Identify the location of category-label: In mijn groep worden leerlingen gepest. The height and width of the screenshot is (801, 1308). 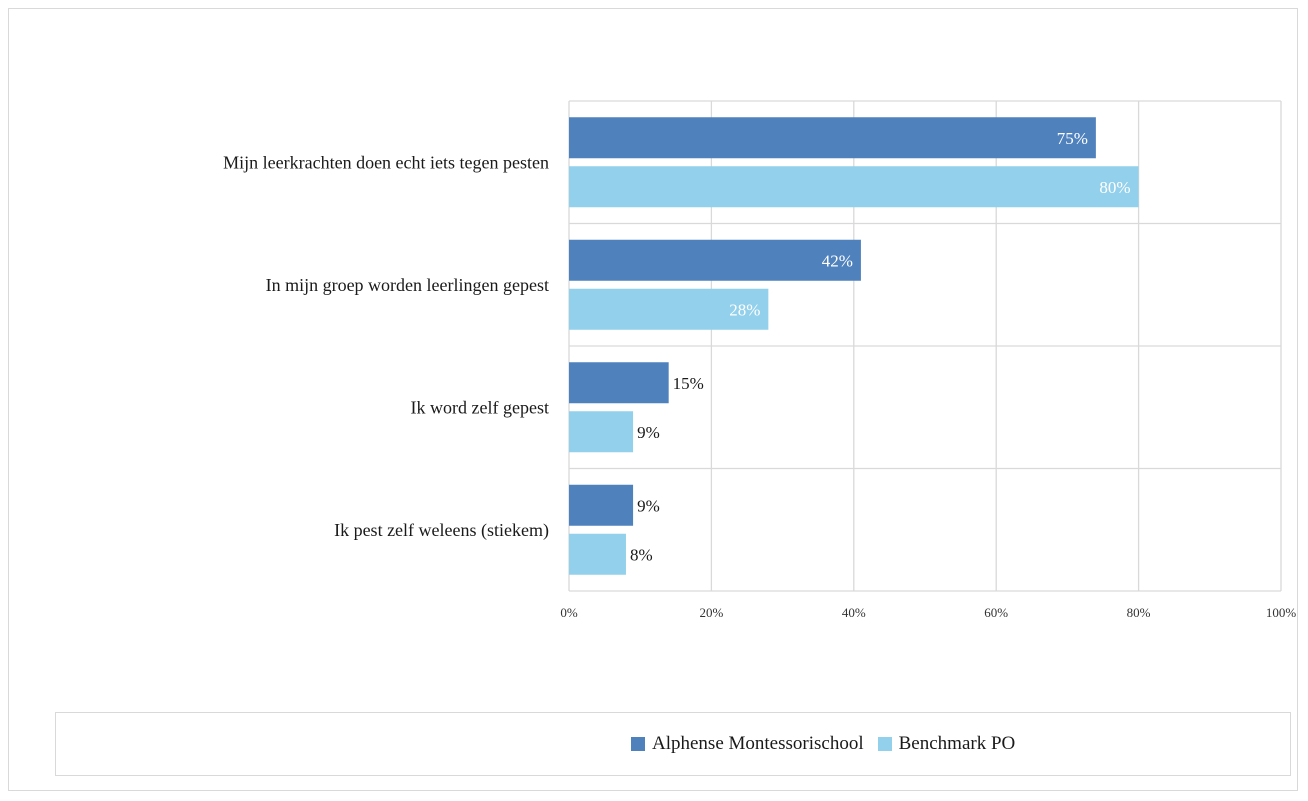
(407, 285).